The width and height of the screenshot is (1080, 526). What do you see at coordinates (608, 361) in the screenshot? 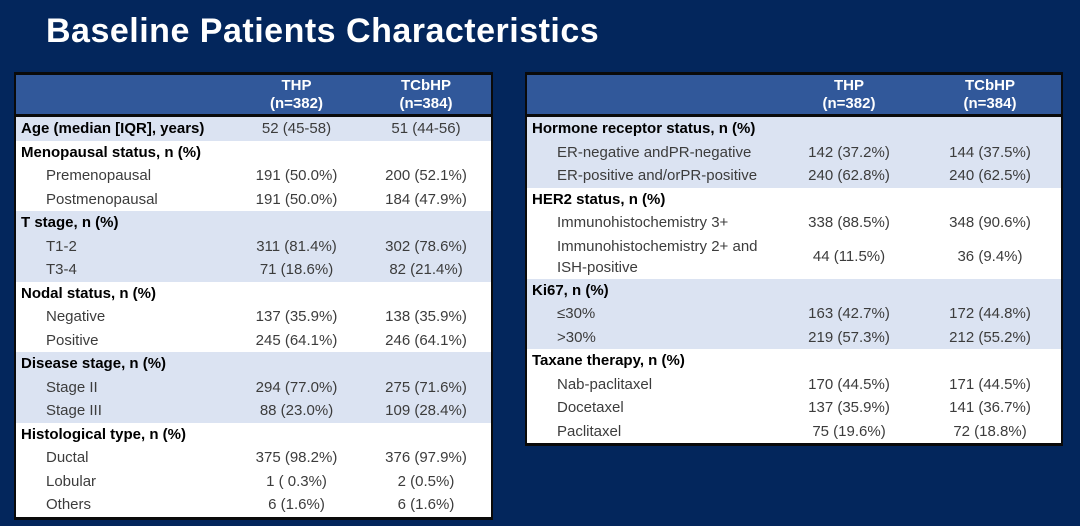
I see `row-category-label: Taxane therapy, n (%)` at bounding box center [608, 361].